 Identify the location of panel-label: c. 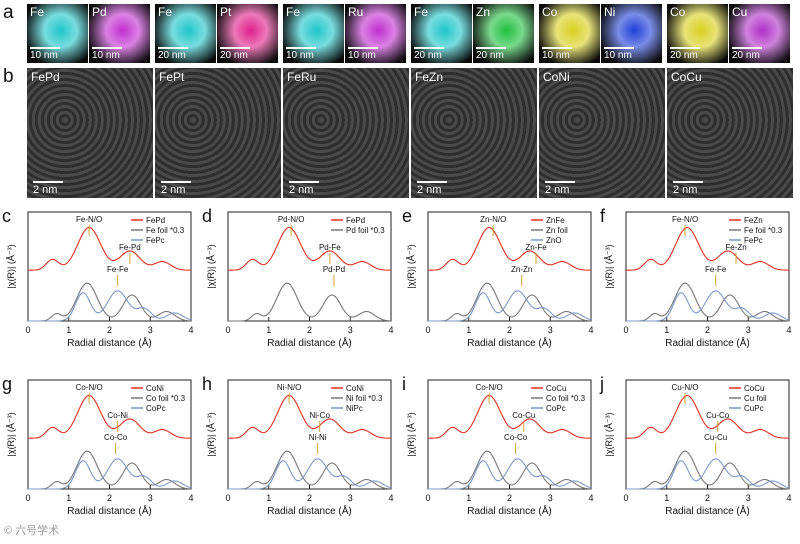
(6, 216).